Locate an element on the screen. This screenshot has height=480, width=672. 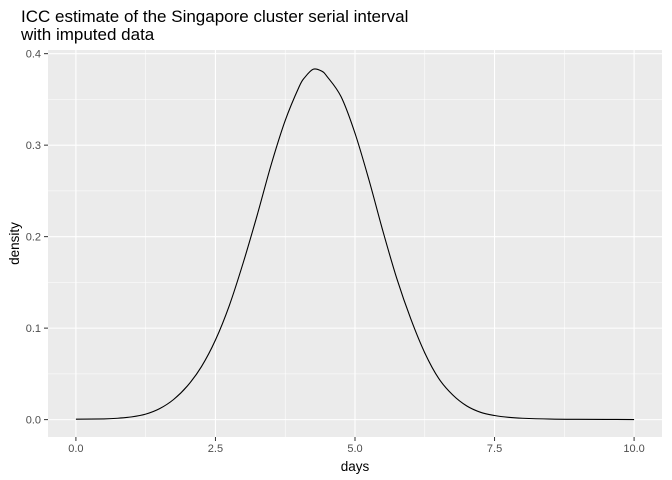
y-axis: 0.0 0.1 0.2 0.3 0.4 is located at coordinates (37, 238).